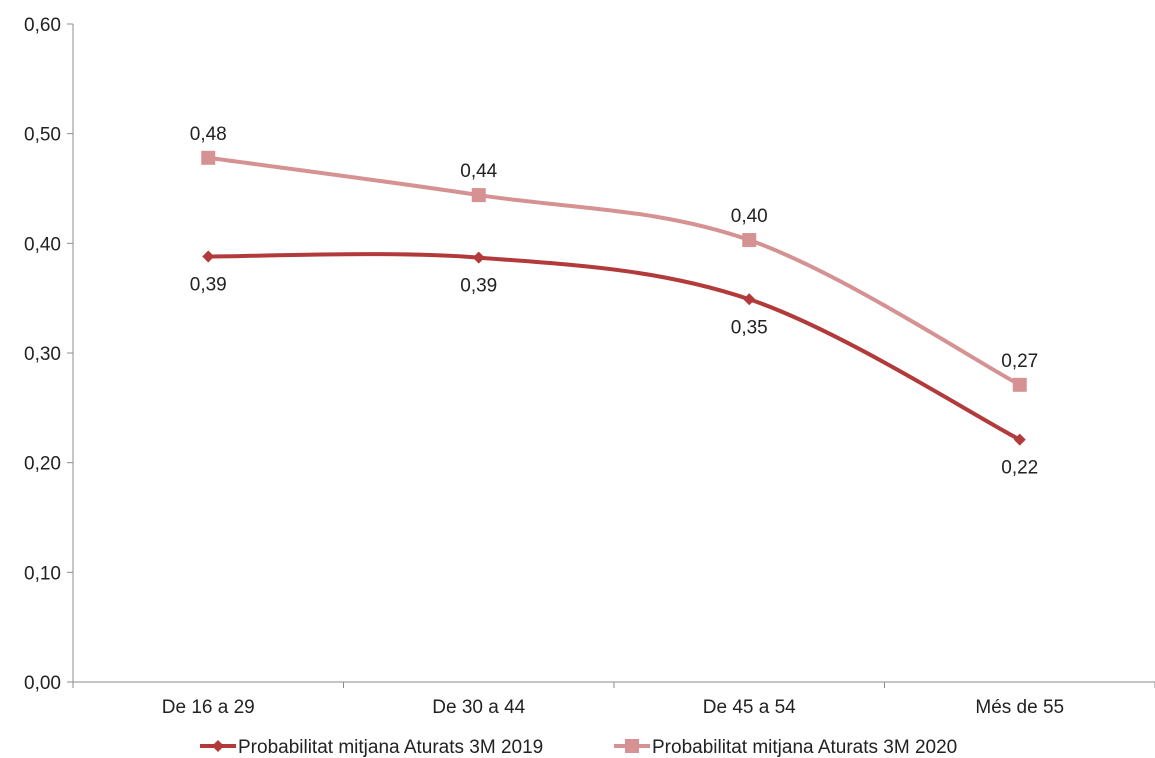  I want to click on x-tick-label: Més de 55, so click(1019, 707).